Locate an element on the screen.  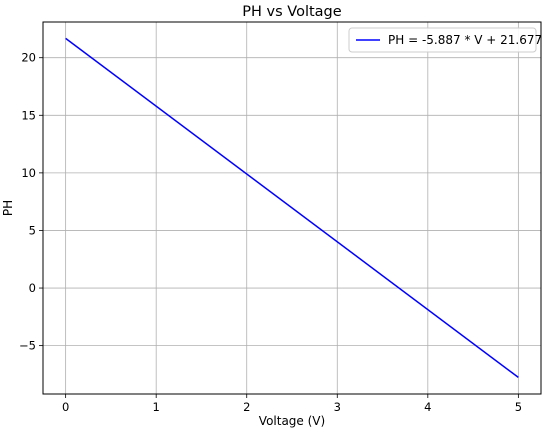
x-tick-label: 0 is located at coordinates (65, 407).